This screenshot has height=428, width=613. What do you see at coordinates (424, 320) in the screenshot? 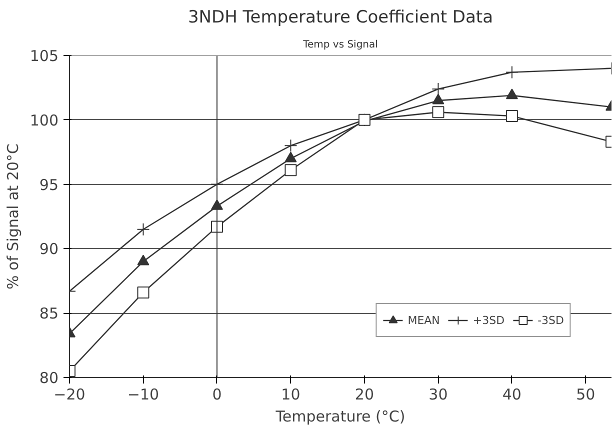
I see `legend-label: MEAN` at bounding box center [424, 320].